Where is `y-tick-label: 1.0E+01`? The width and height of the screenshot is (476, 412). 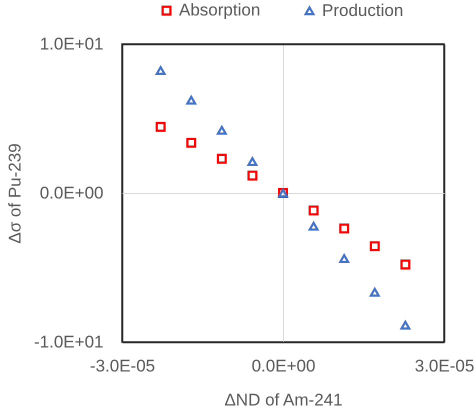 y-tick-label: 1.0E+01 is located at coordinates (72, 44).